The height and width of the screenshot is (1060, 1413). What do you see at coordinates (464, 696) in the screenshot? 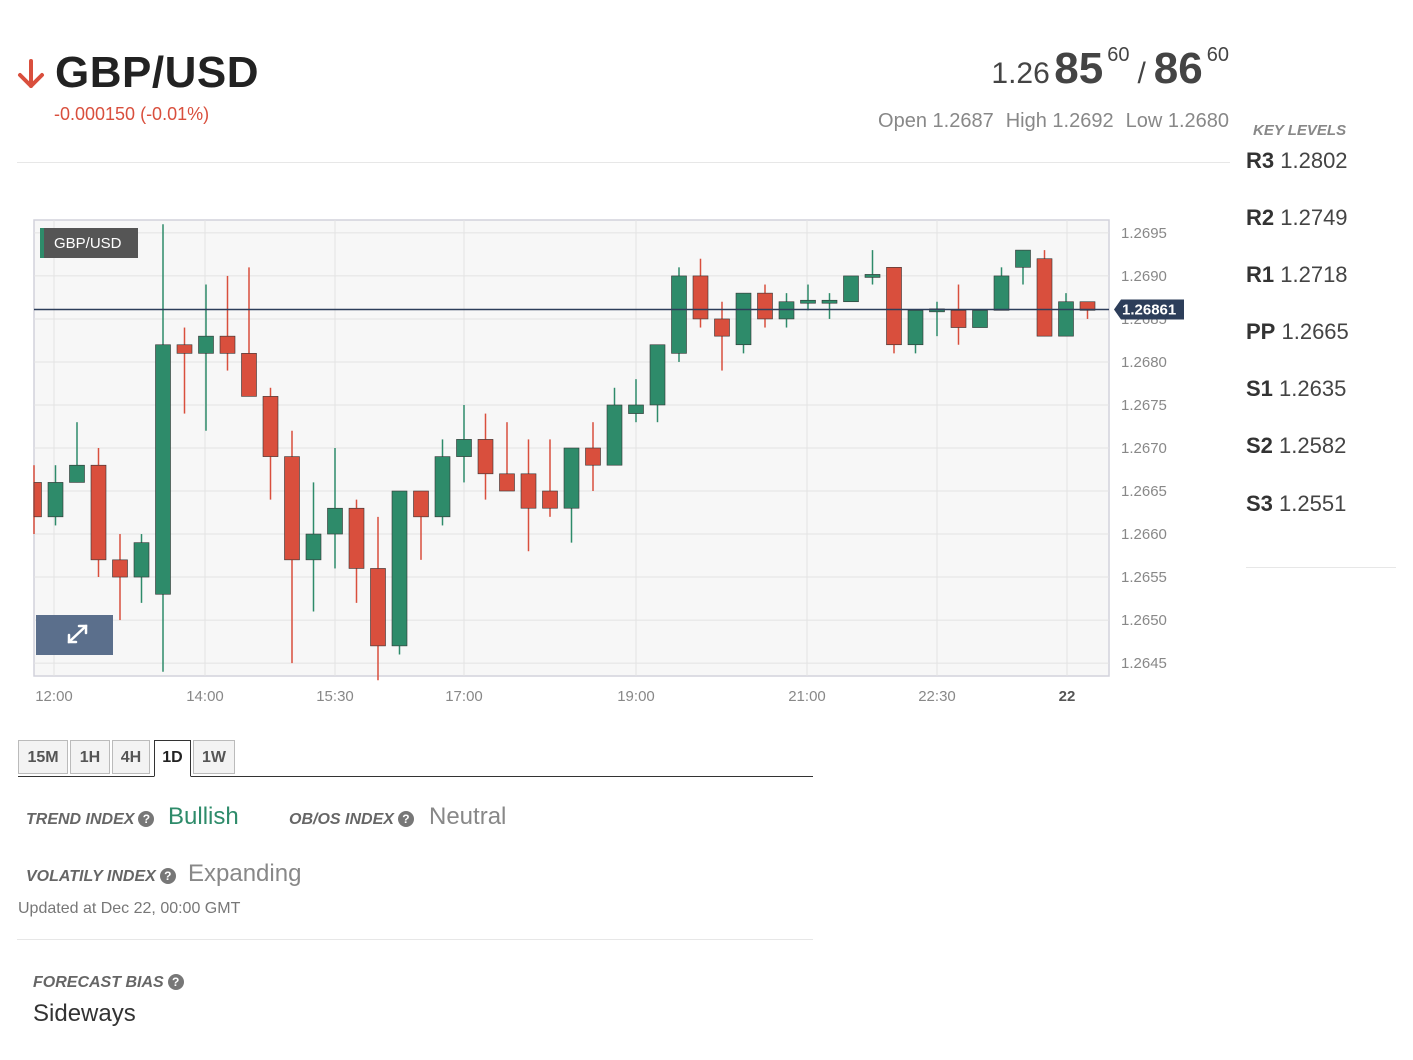
I see `x-tick-label: 17:00` at bounding box center [464, 696].